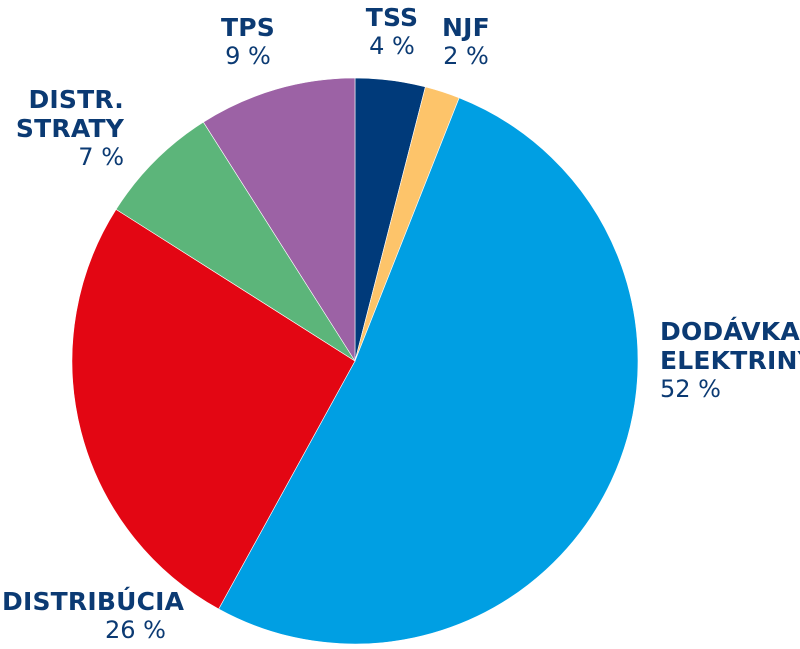  Describe the element at coordinates (392, 17) in the screenshot. I see `slice-name-tss: TSS` at that location.